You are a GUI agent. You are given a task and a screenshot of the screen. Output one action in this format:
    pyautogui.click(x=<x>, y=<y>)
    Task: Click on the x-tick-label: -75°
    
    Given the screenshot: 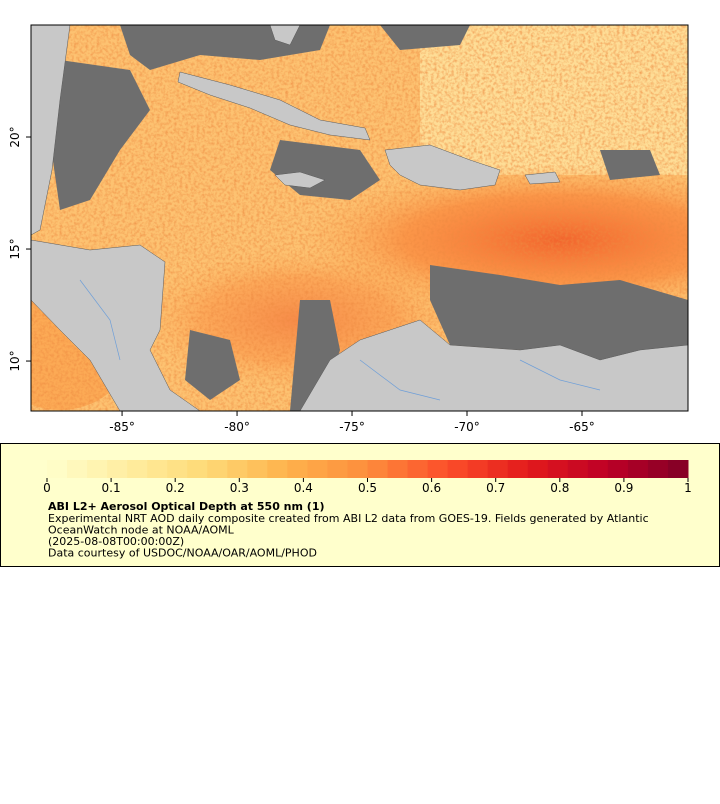 What is the action you would take?
    pyautogui.click(x=352, y=427)
    